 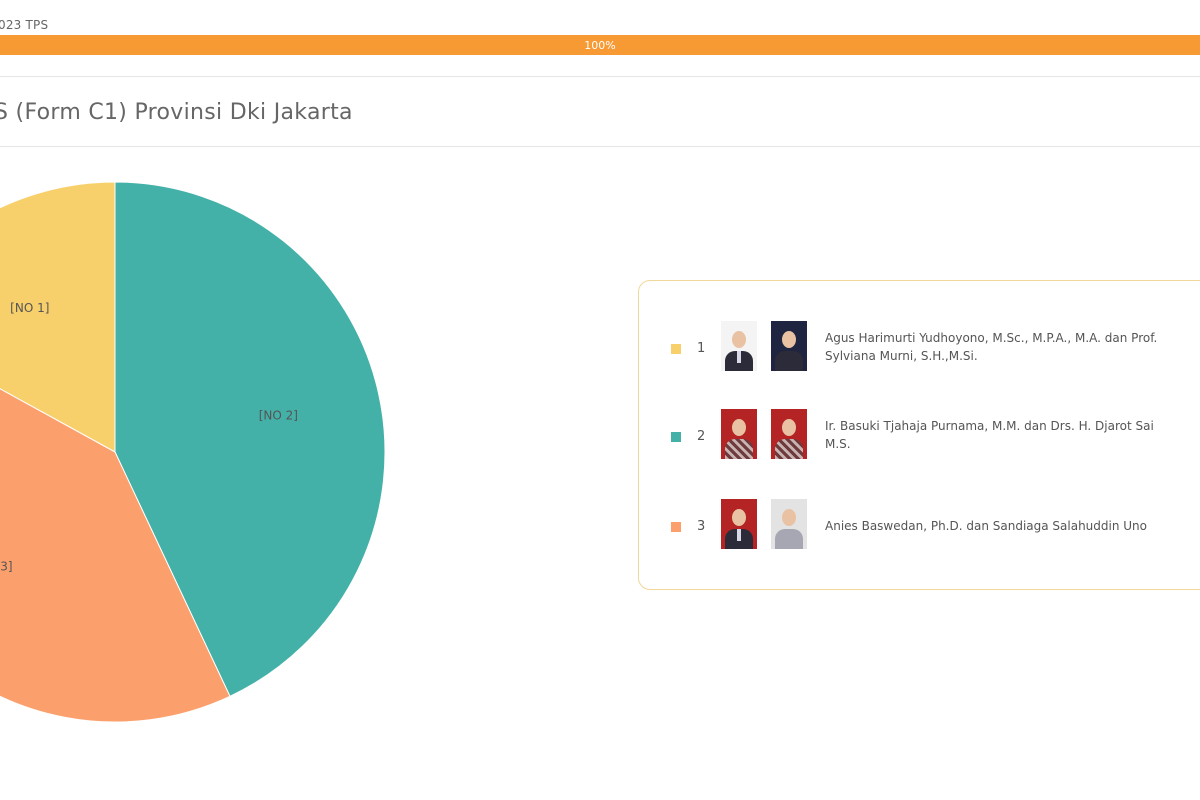 What do you see at coordinates (24, 25) in the screenshot?
I see `tps-count-label: 023 TPS` at bounding box center [24, 25].